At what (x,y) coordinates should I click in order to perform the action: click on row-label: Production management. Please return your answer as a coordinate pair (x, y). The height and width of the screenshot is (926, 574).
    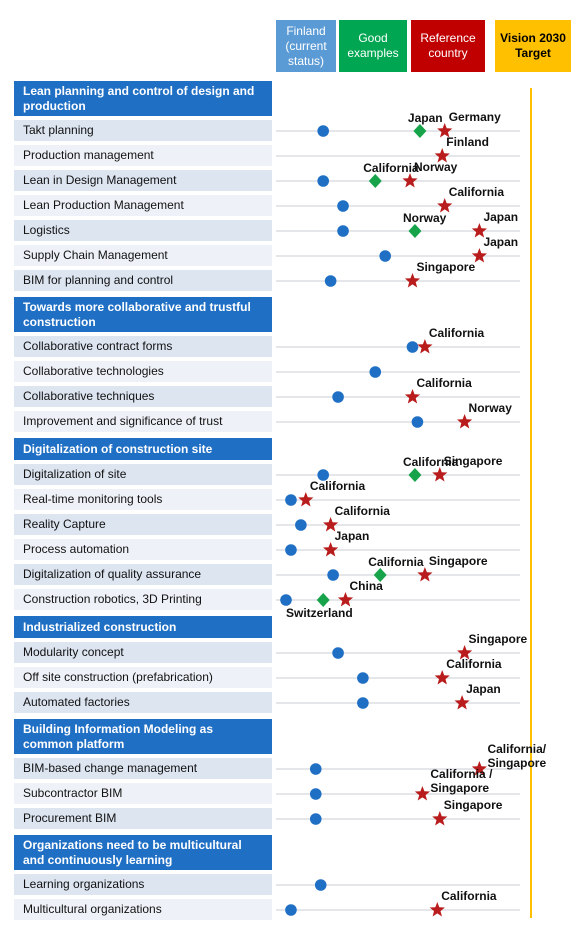
    Looking at the image, I should click on (143, 155).